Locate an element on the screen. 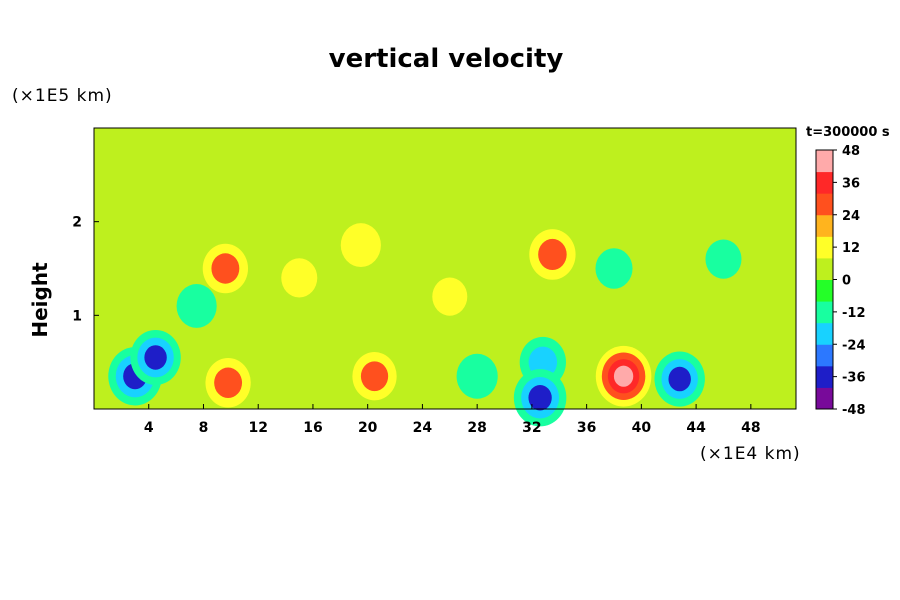 This screenshot has height=600, width=900. colorbar-tick-label: -48 is located at coordinates (854, 410).